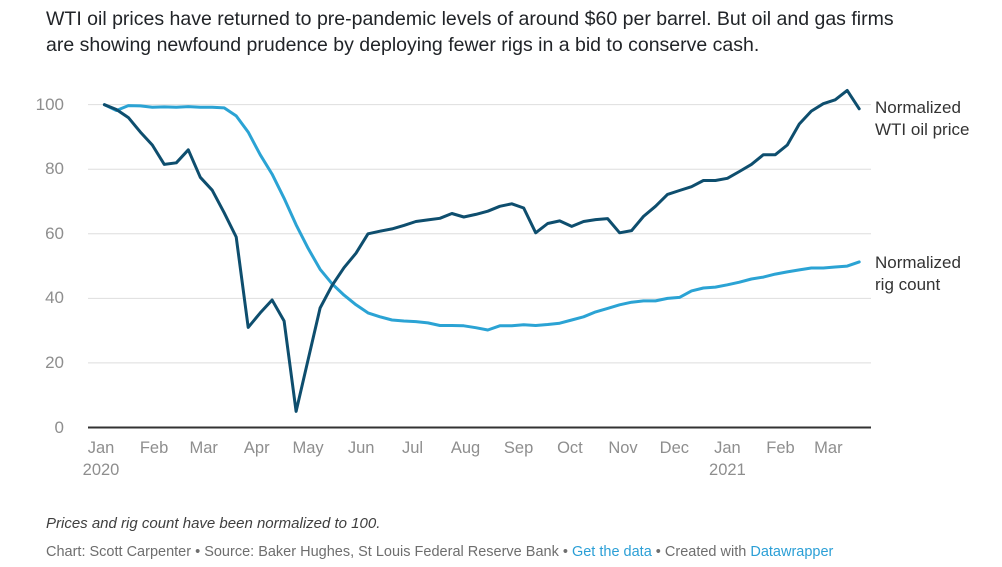 The image size is (1002, 567). I want to click on x-tick-label-May: May, so click(308, 448).